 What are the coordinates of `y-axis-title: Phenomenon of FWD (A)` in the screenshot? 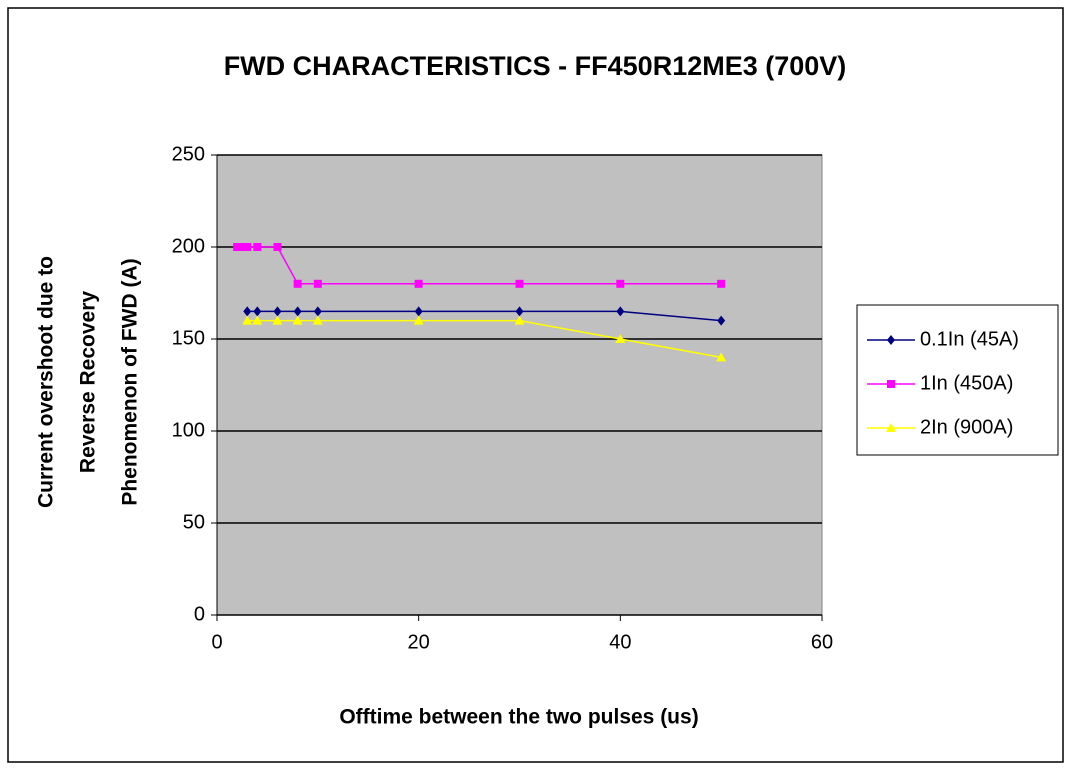 It's located at (130, 381).